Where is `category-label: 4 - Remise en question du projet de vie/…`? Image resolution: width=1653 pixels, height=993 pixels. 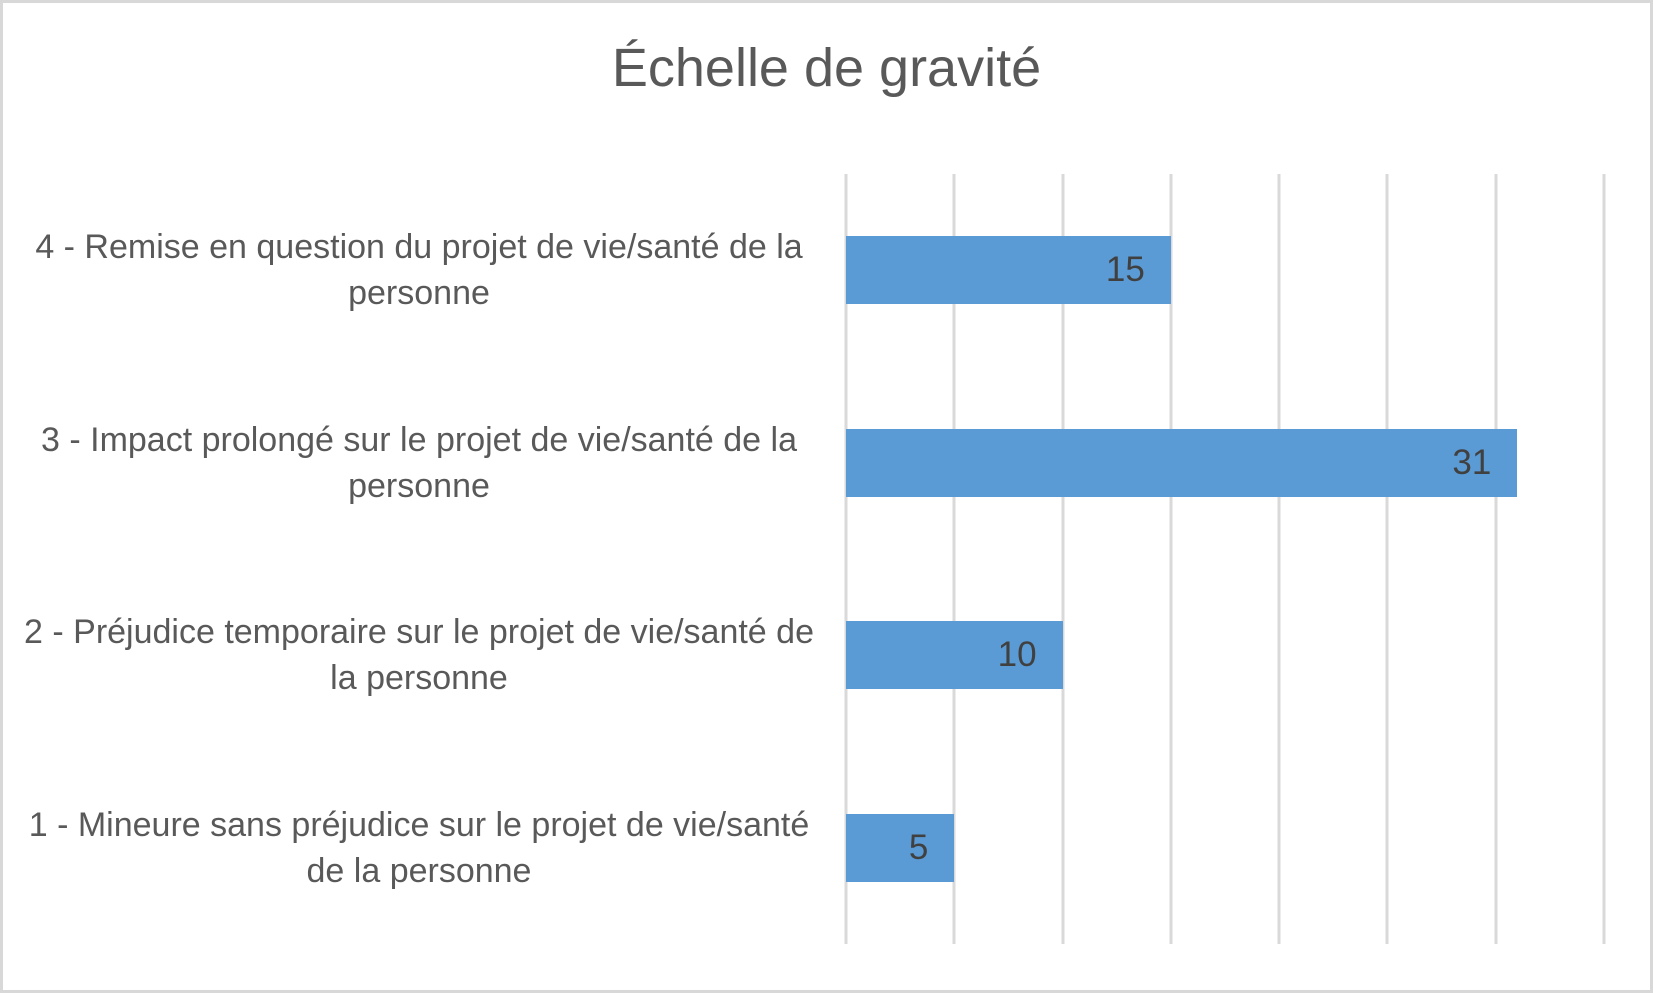 category-label: 4 - Remise en question du projet de vie/… is located at coordinates (419, 270).